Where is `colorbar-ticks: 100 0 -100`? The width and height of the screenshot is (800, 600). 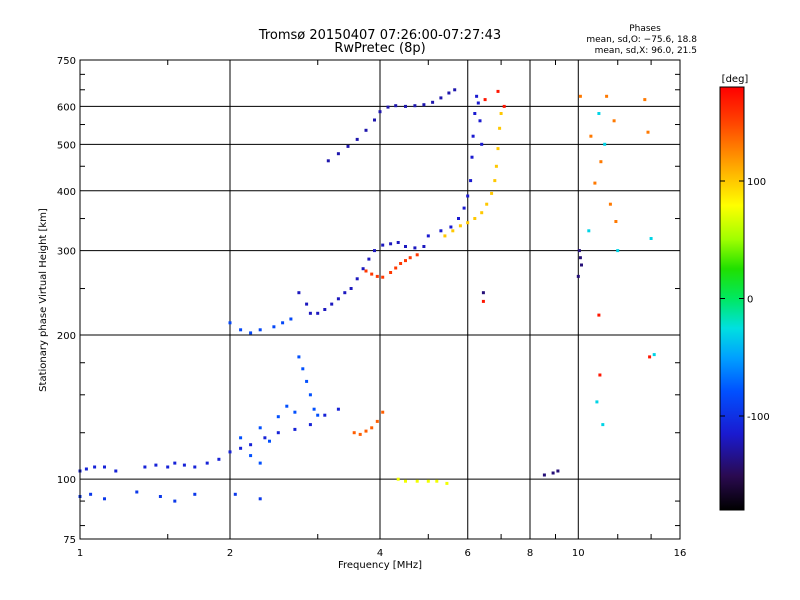 colorbar-ticks: 100 0 -100 is located at coordinates (745, 300).